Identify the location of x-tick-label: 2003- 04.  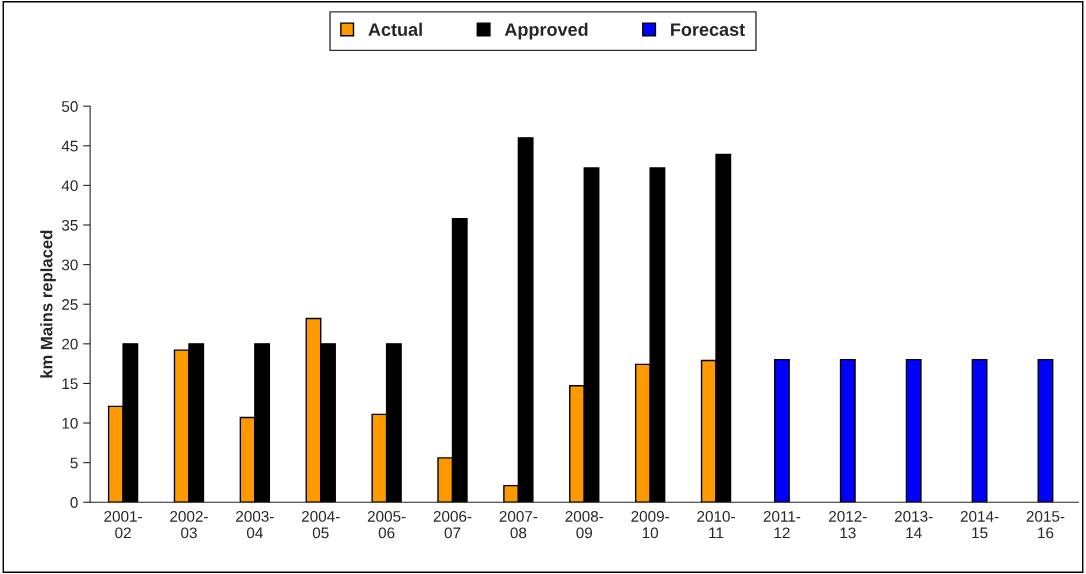
(255, 524).